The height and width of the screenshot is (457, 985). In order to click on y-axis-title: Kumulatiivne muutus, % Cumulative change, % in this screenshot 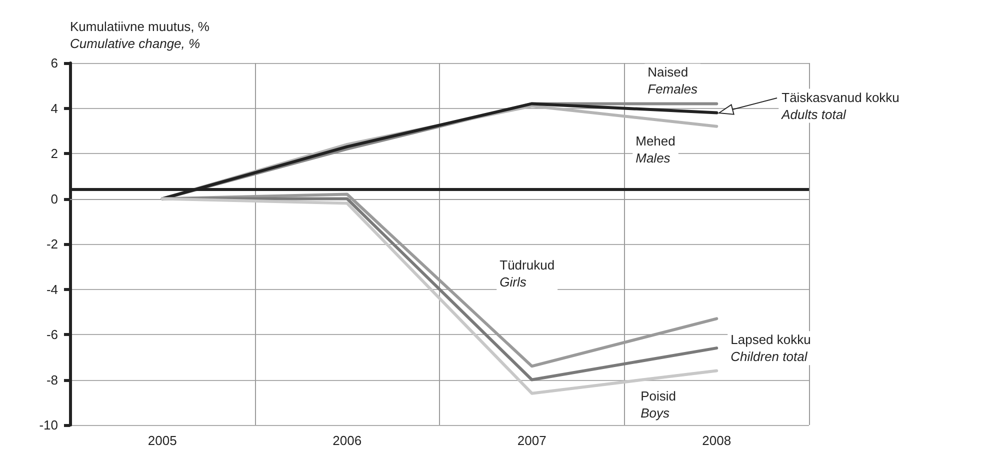, I will do `click(140, 35)`.